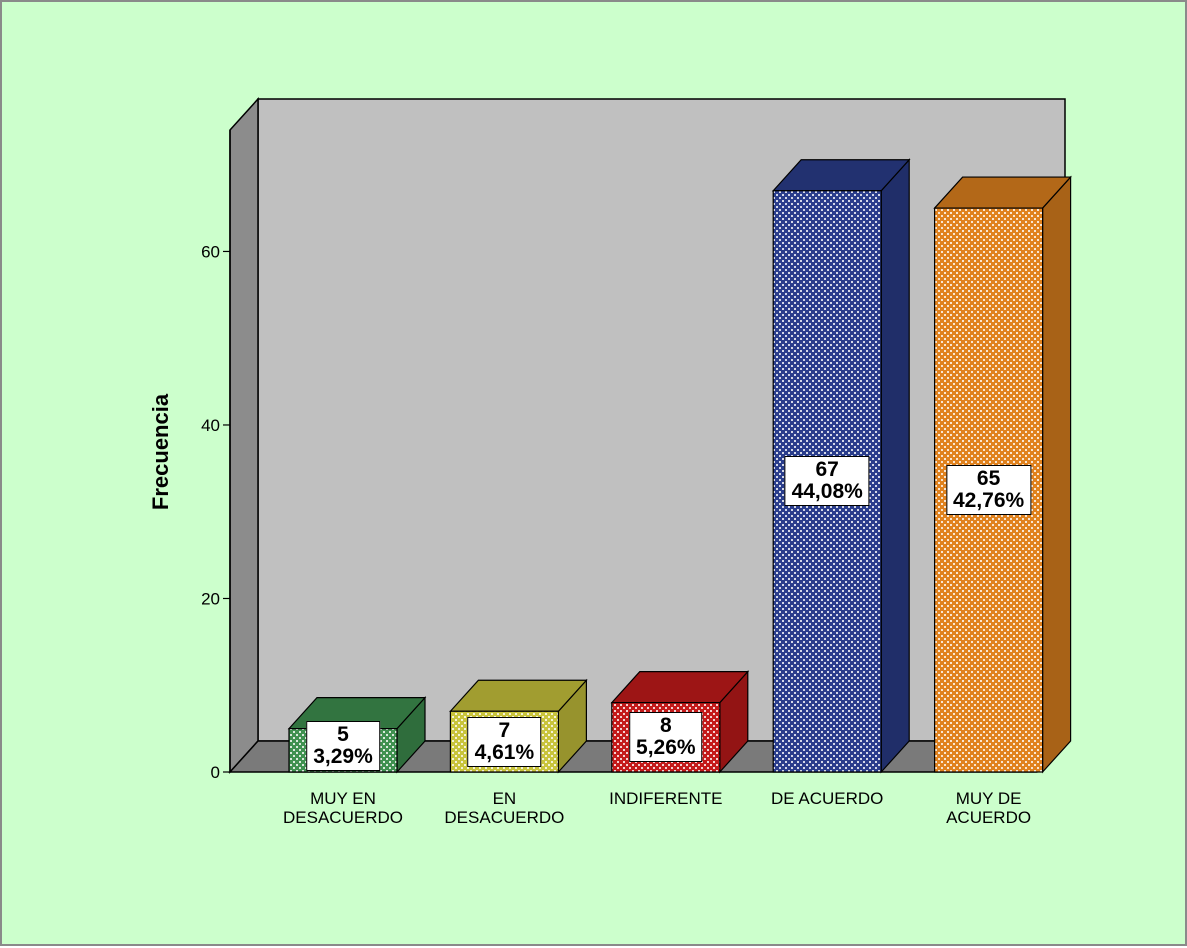  I want to click on x-tick-label: MUY EN DESACUERDO, so click(343, 808).